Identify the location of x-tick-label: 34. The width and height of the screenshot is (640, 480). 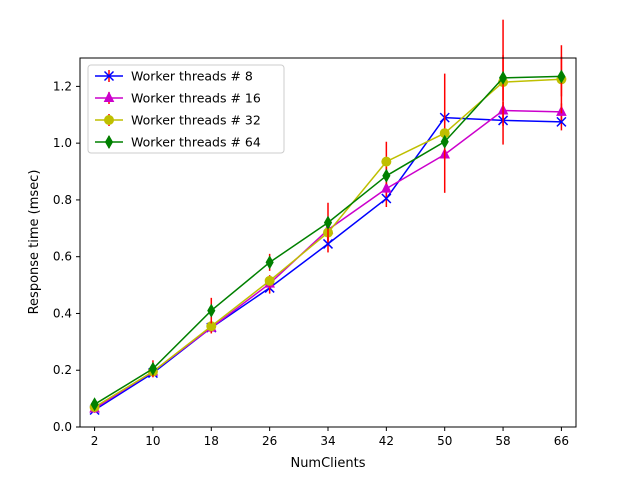
(327, 441).